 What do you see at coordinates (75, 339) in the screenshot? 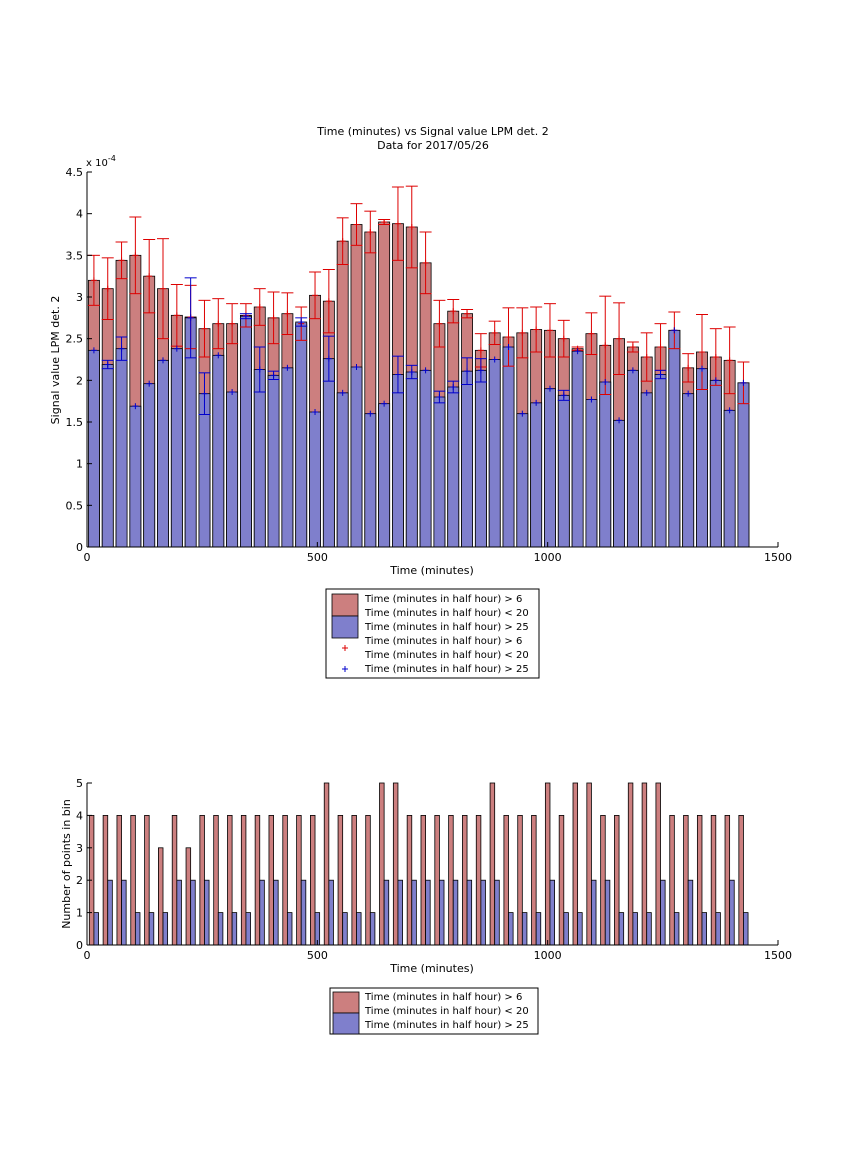
I see `y-tick-label: 2.5` at bounding box center [75, 339].